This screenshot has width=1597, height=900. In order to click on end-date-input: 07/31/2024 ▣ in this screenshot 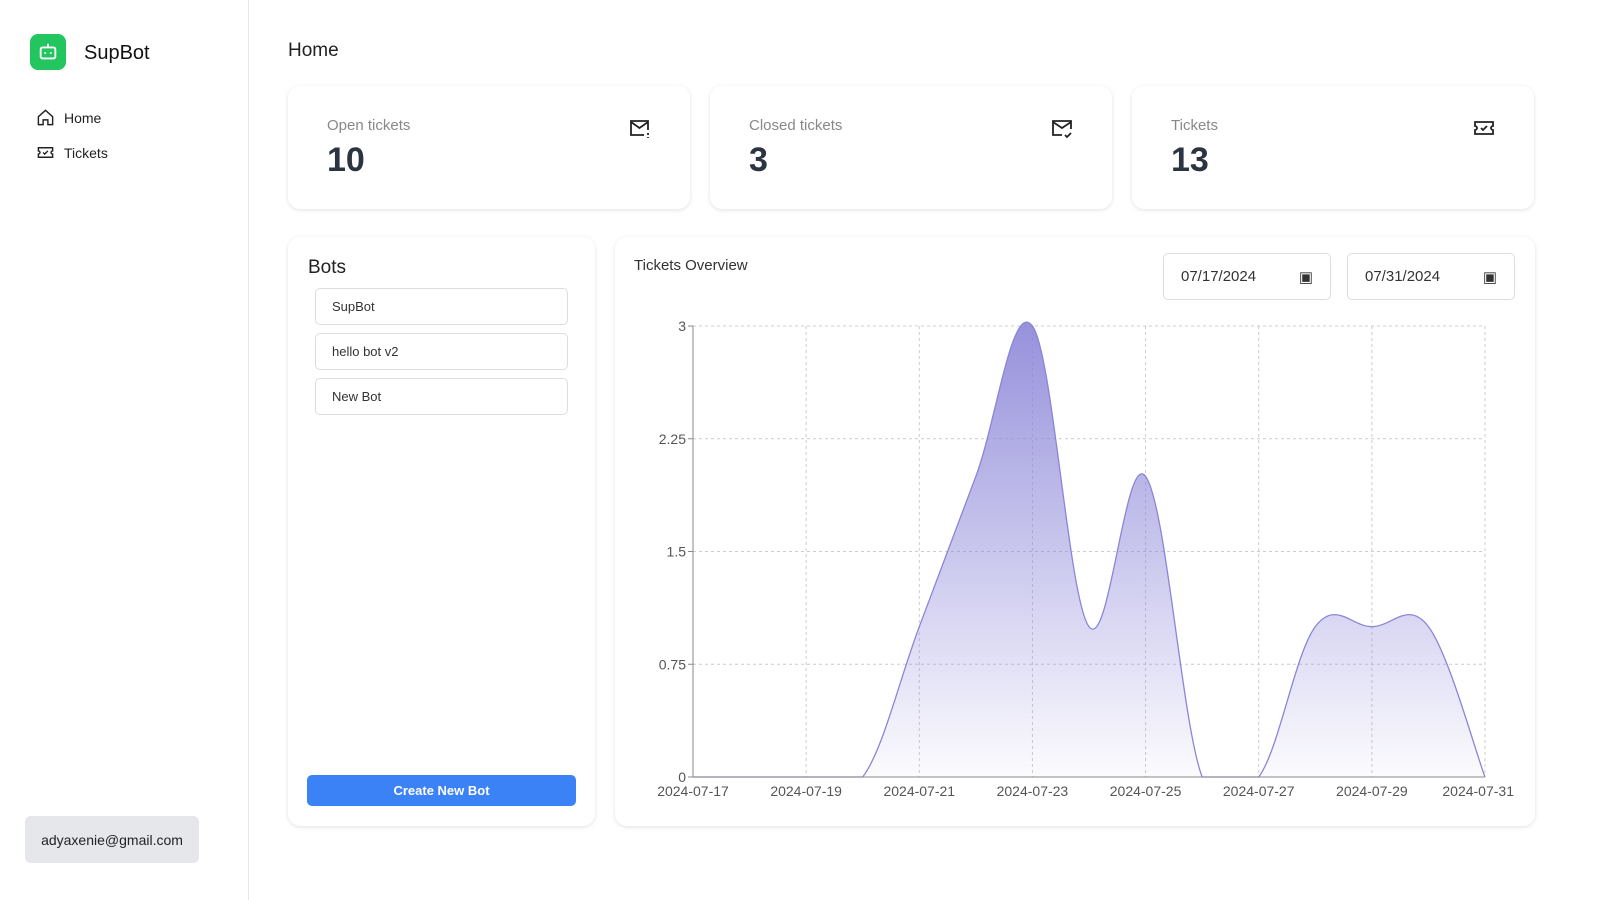, I will do `click(1431, 276)`.